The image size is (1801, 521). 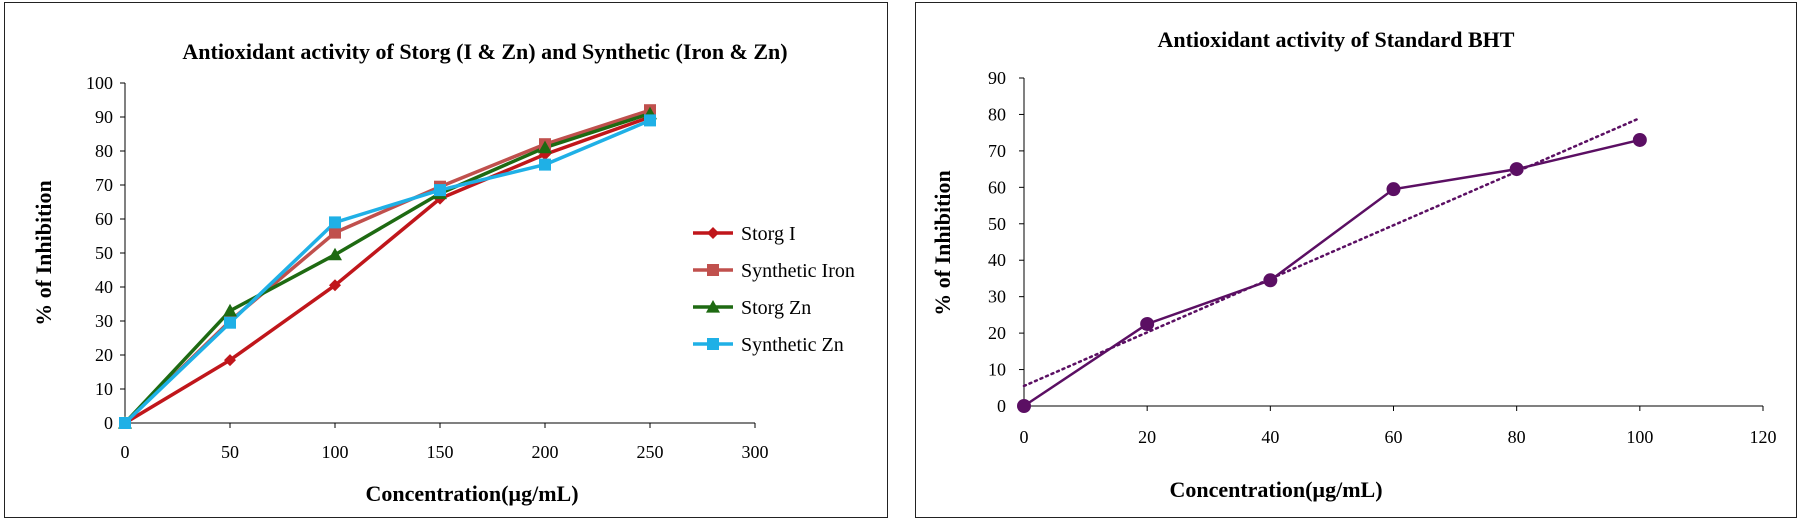 I want to click on legend-label: Synthetic Iron, so click(x=798, y=271).